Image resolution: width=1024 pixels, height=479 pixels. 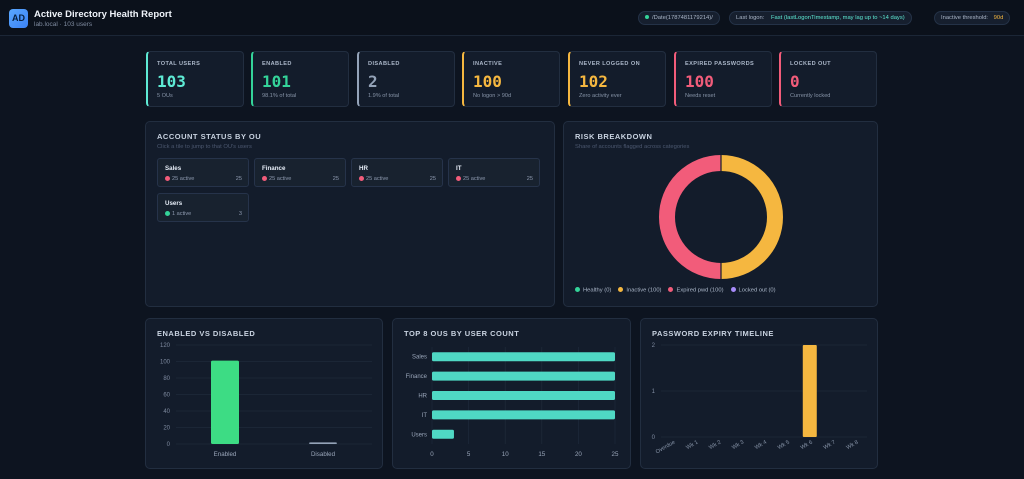 What do you see at coordinates (195, 79) in the screenshot?
I see `stat-card: TOTAL USERS 103 5 OUs` at bounding box center [195, 79].